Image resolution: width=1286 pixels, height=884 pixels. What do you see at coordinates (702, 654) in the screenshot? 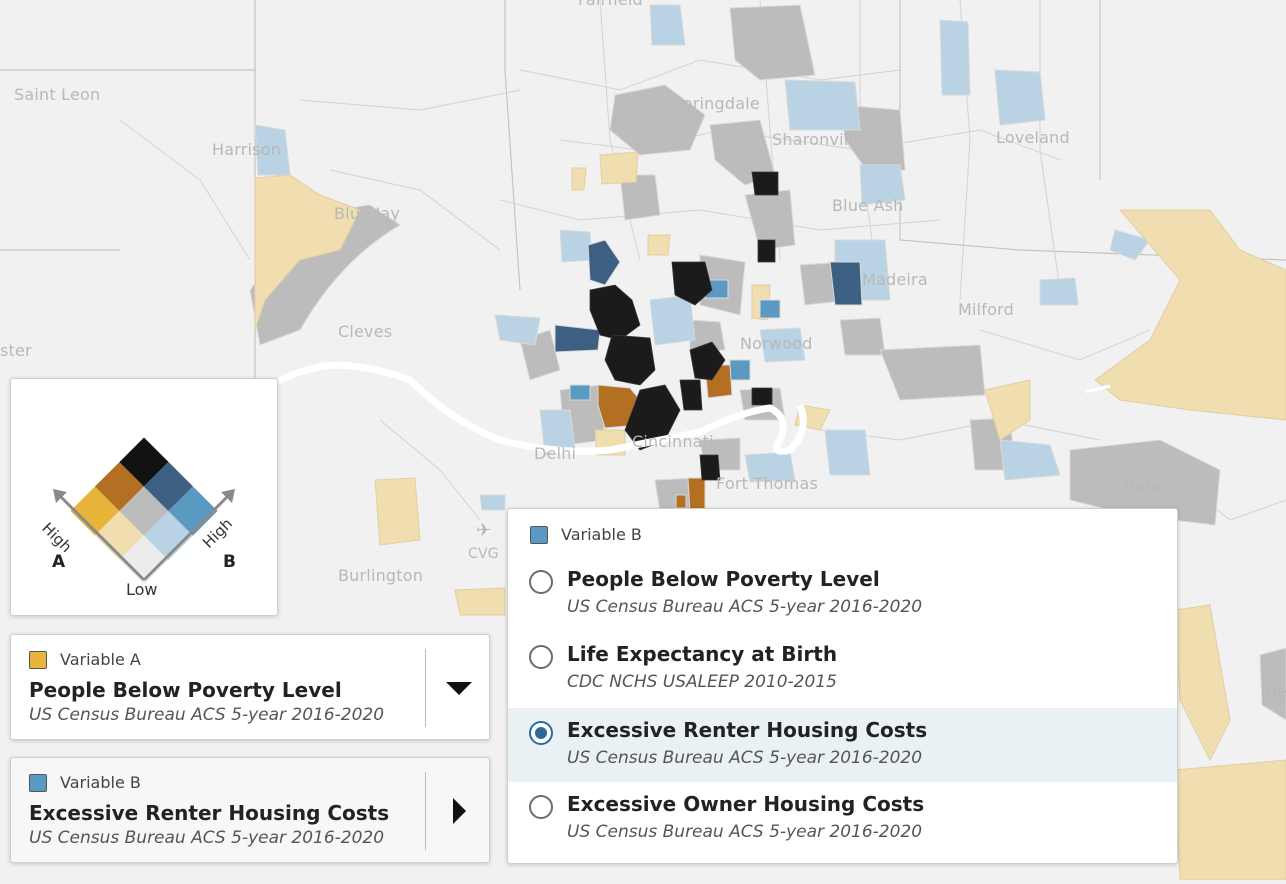
I see `option-title: Life Expectancy at Birth` at bounding box center [702, 654].